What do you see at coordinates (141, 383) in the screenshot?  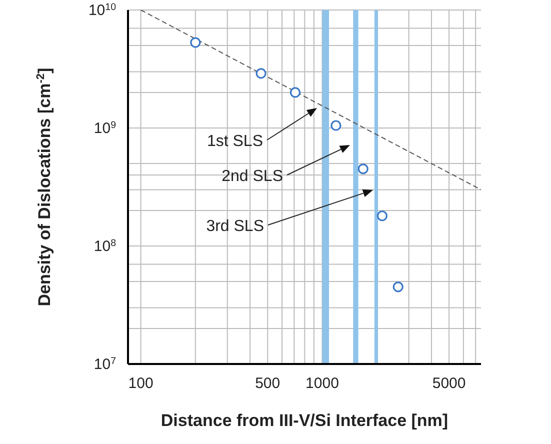 I see `x-tick-label: 100` at bounding box center [141, 383].